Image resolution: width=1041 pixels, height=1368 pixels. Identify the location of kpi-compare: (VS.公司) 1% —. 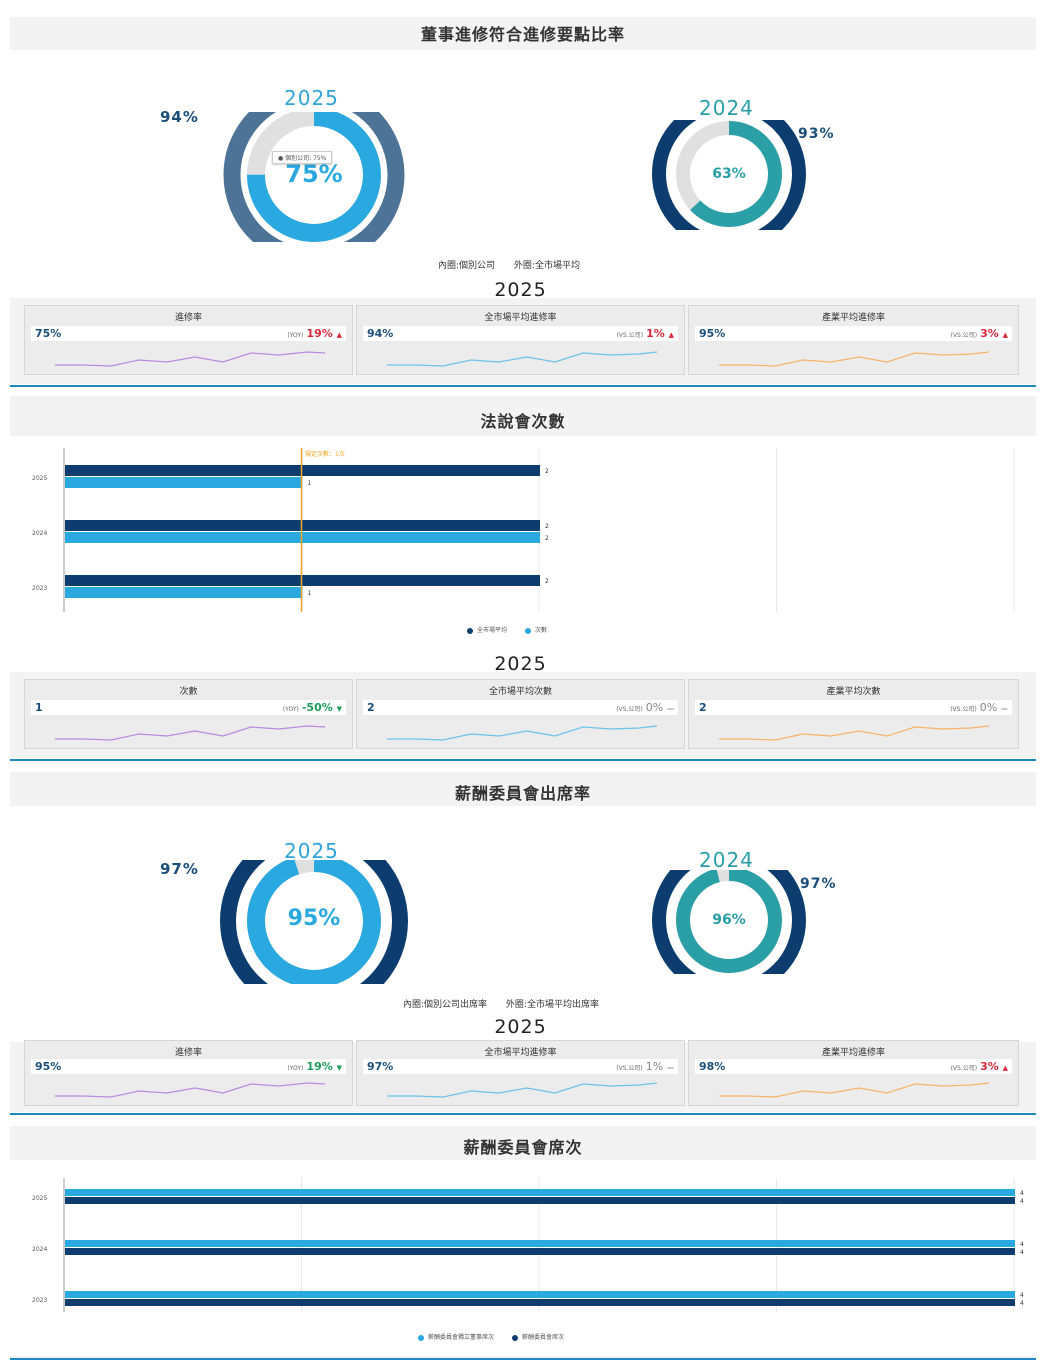
(645, 1066).